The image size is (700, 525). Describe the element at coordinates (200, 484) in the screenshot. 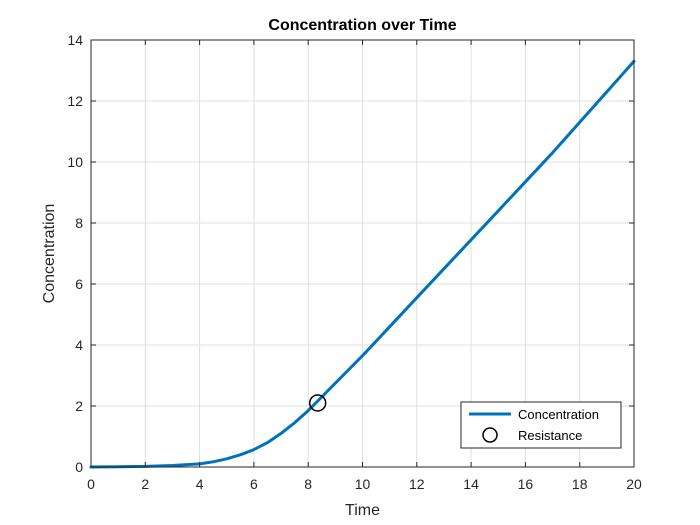

I see `x-tick-label: 4` at that location.